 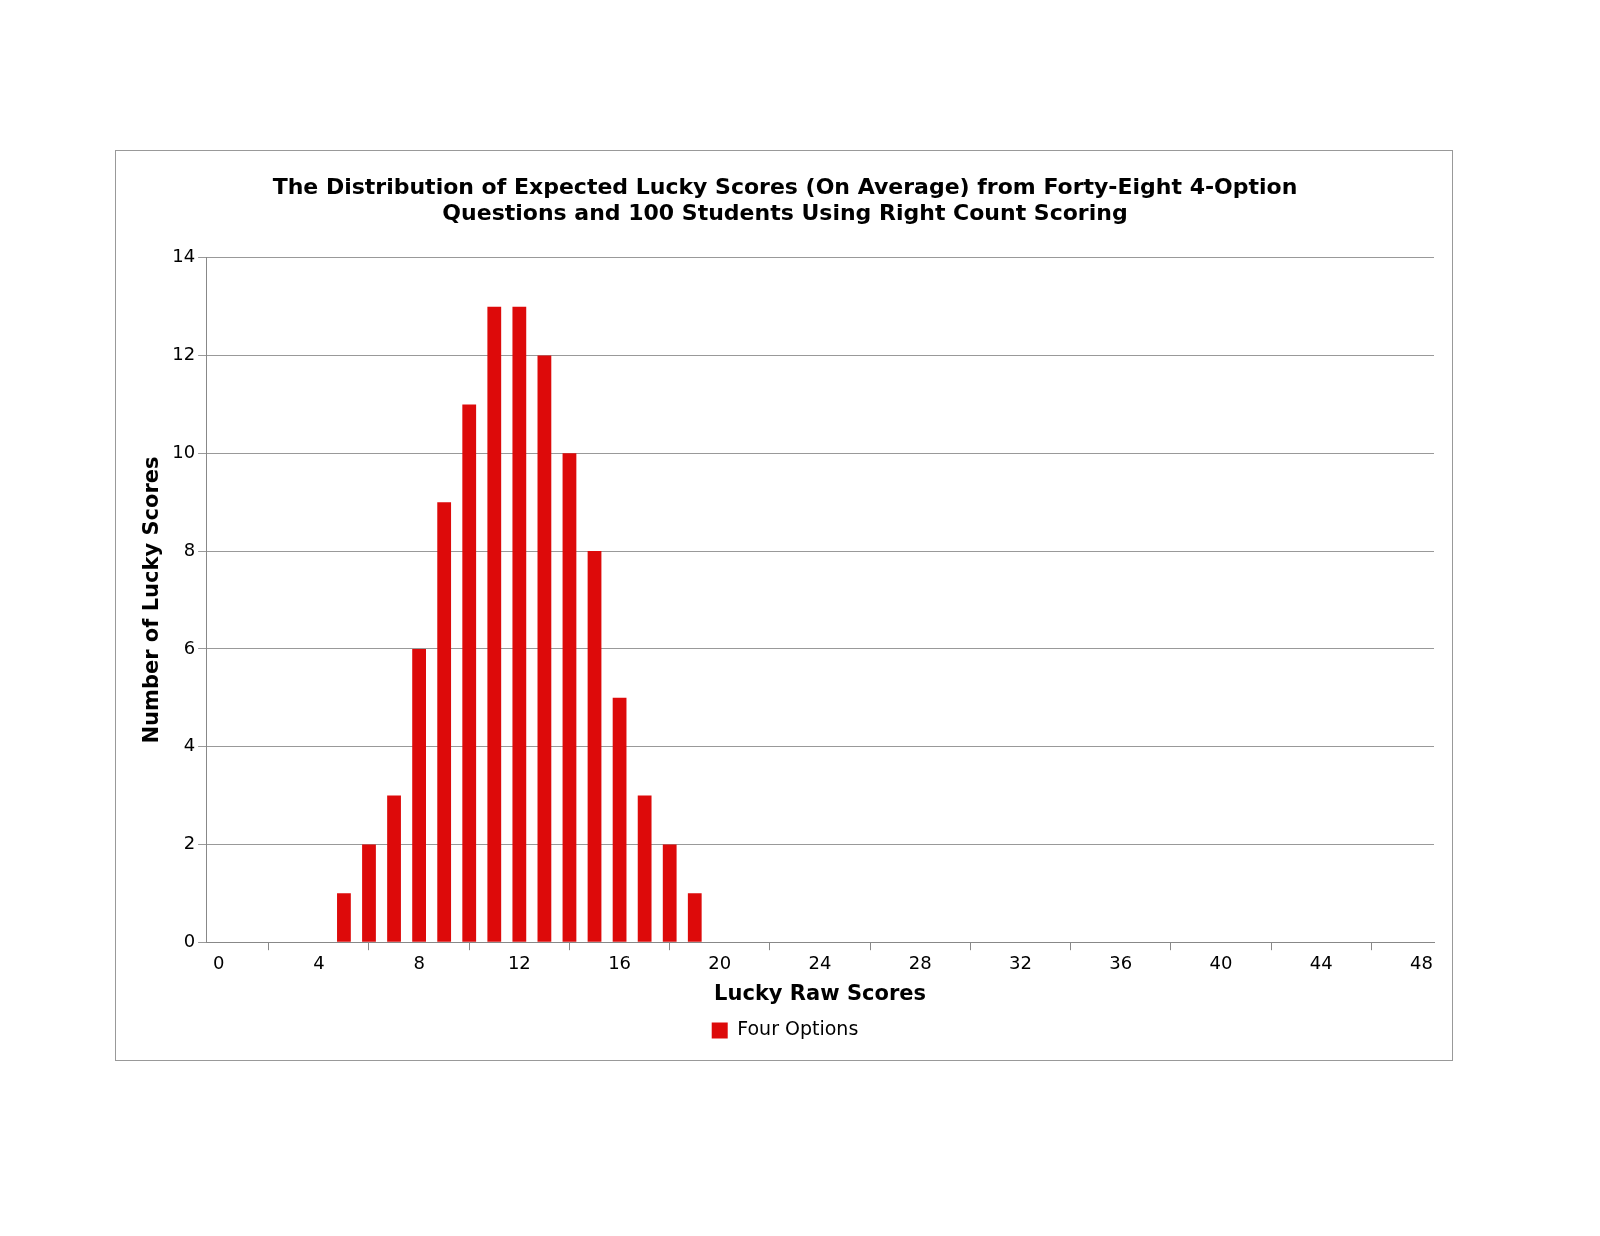 What do you see at coordinates (184, 354) in the screenshot?
I see `y-tick-label: 12` at bounding box center [184, 354].